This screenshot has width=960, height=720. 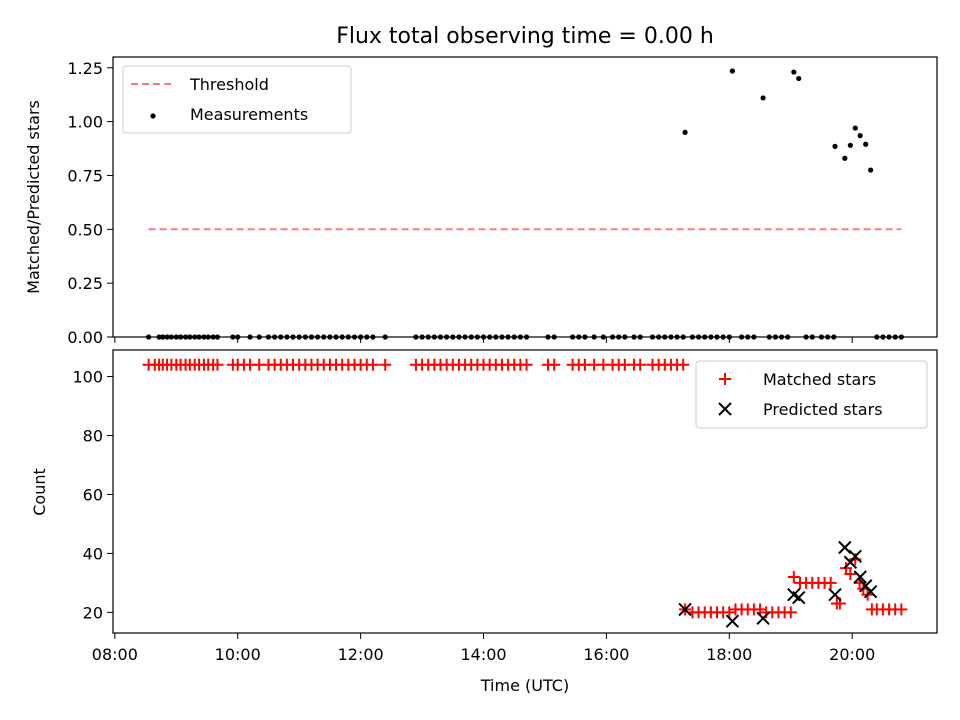 What do you see at coordinates (819, 379) in the screenshot?
I see `legend-matched-label: Matched stars` at bounding box center [819, 379].